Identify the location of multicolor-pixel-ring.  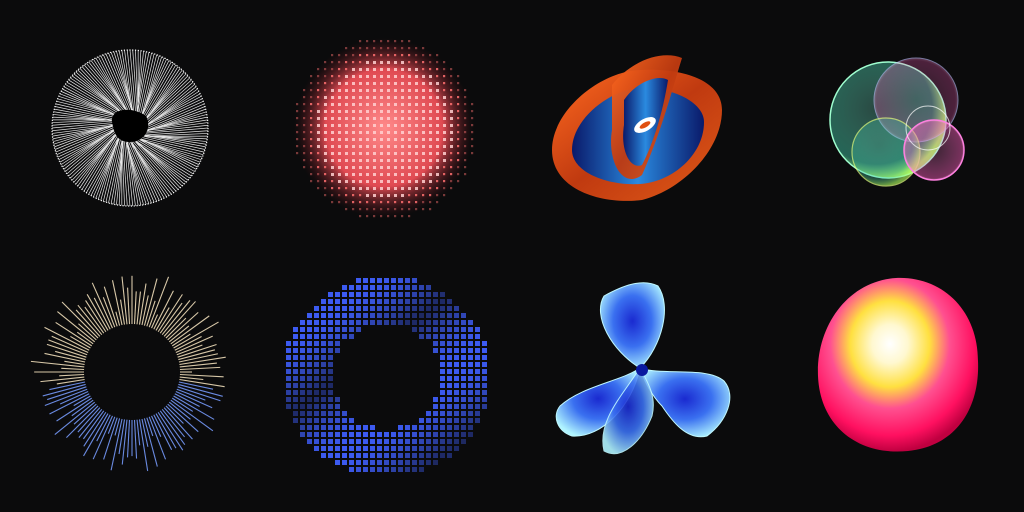
(384, 384).